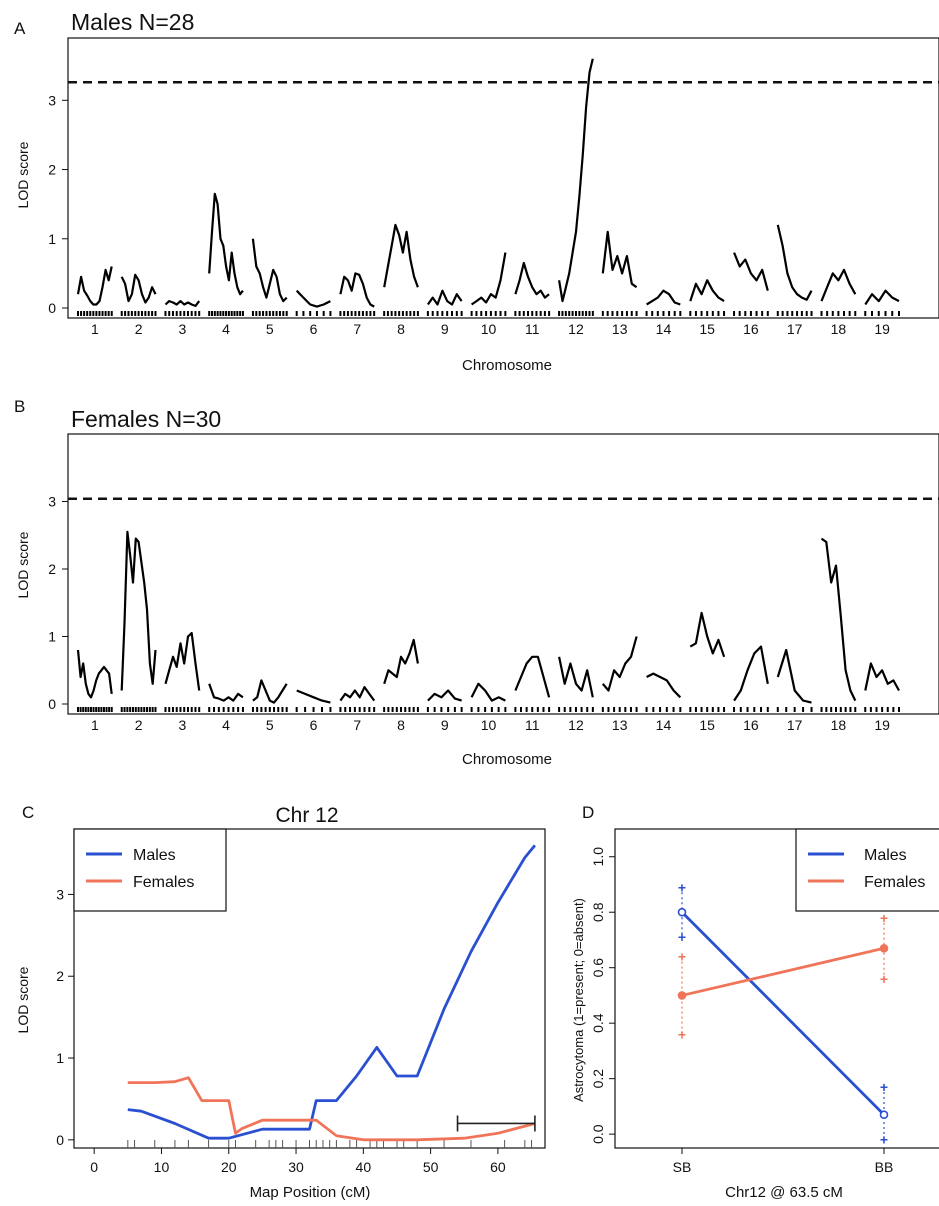 This screenshot has height=1206, width=939. Describe the element at coordinates (401, 329) in the screenshot. I see `panel-a-chromosome-label: 8` at that location.